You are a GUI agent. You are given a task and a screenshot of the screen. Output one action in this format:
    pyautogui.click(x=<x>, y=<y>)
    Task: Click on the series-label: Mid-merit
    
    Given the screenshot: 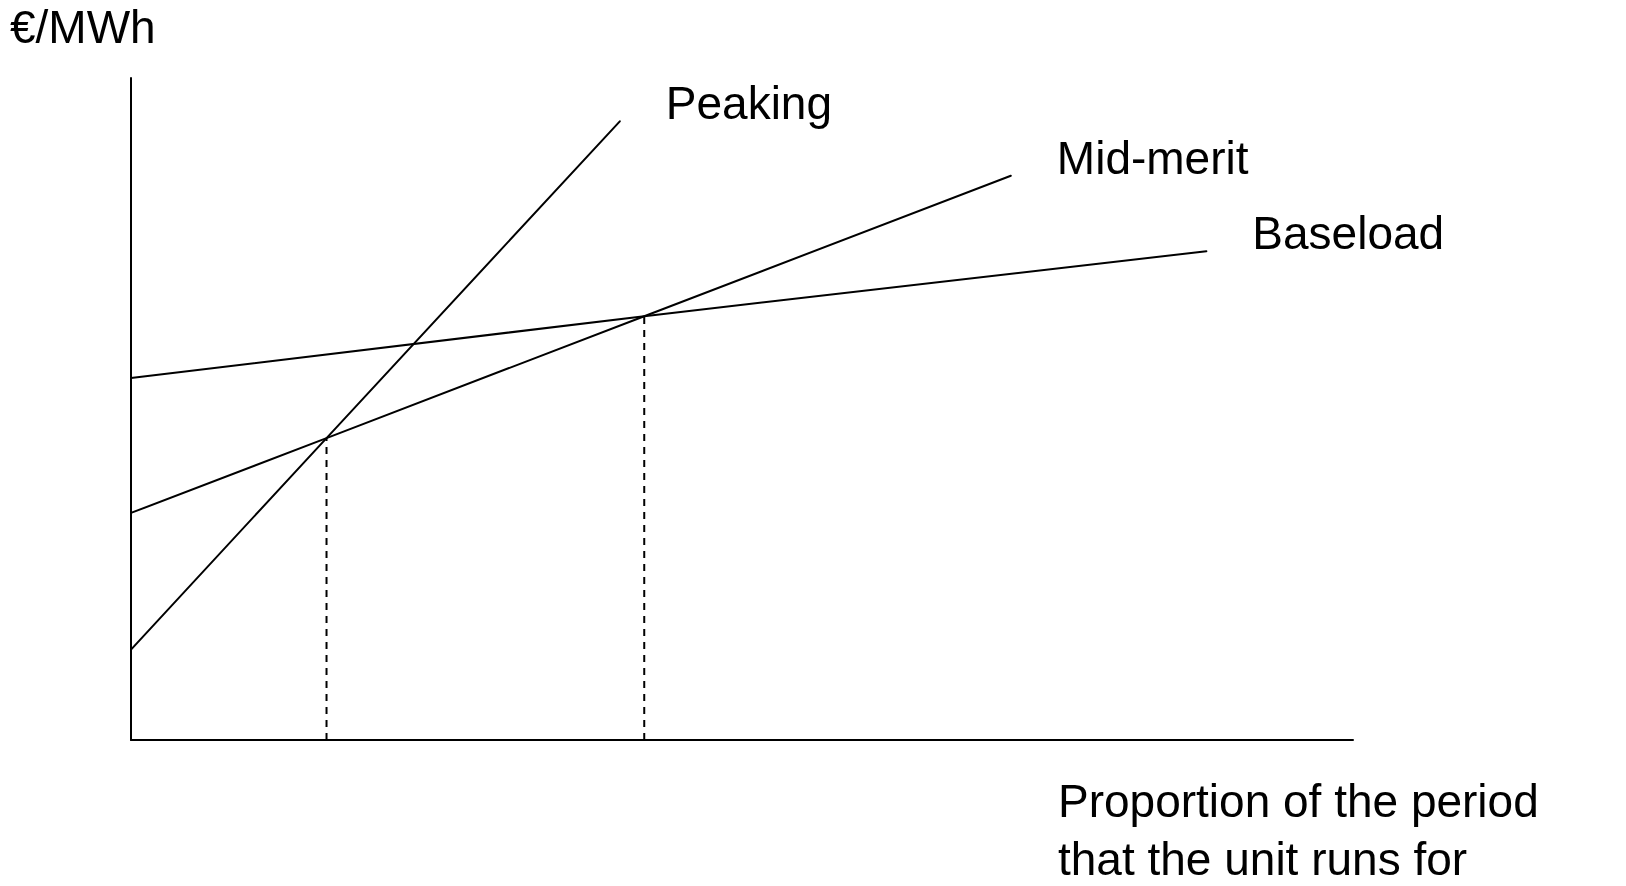 What is the action you would take?
    pyautogui.click(x=1152, y=157)
    